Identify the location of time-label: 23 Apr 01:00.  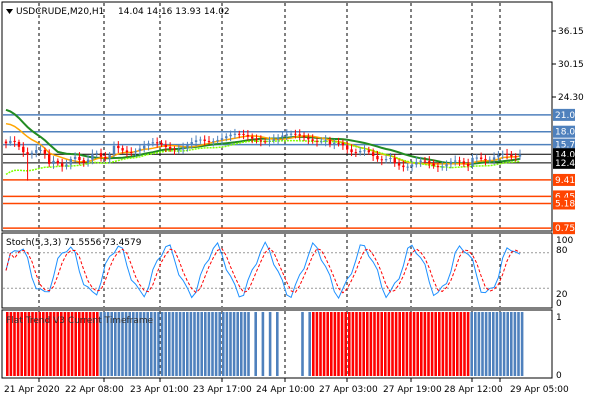
(159, 390).